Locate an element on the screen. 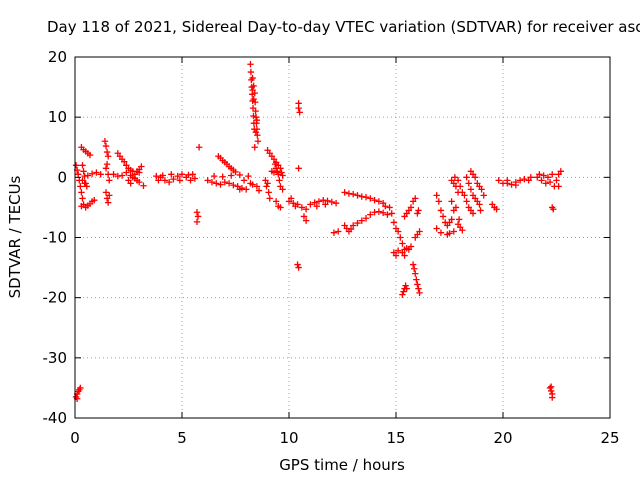 The width and height of the screenshot is (640, 480). x-tick-label: 5 is located at coordinates (182, 438).